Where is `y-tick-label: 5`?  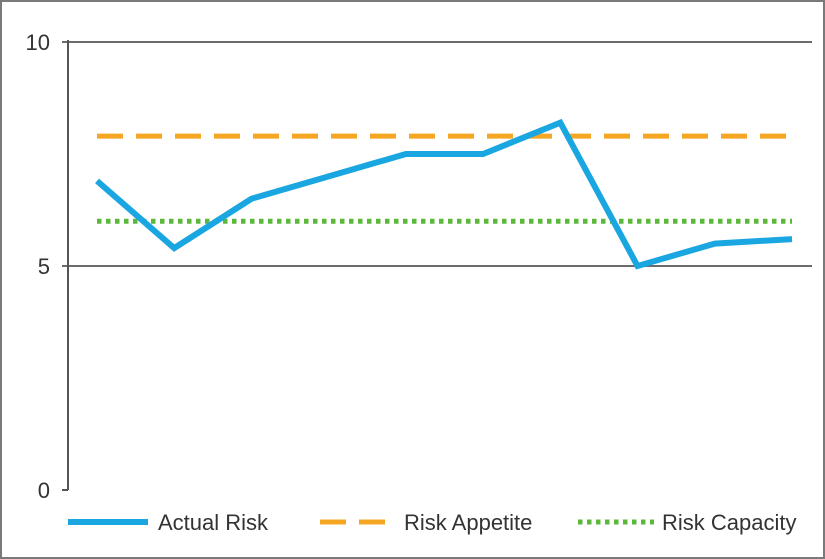 y-tick-label: 5 is located at coordinates (44, 266).